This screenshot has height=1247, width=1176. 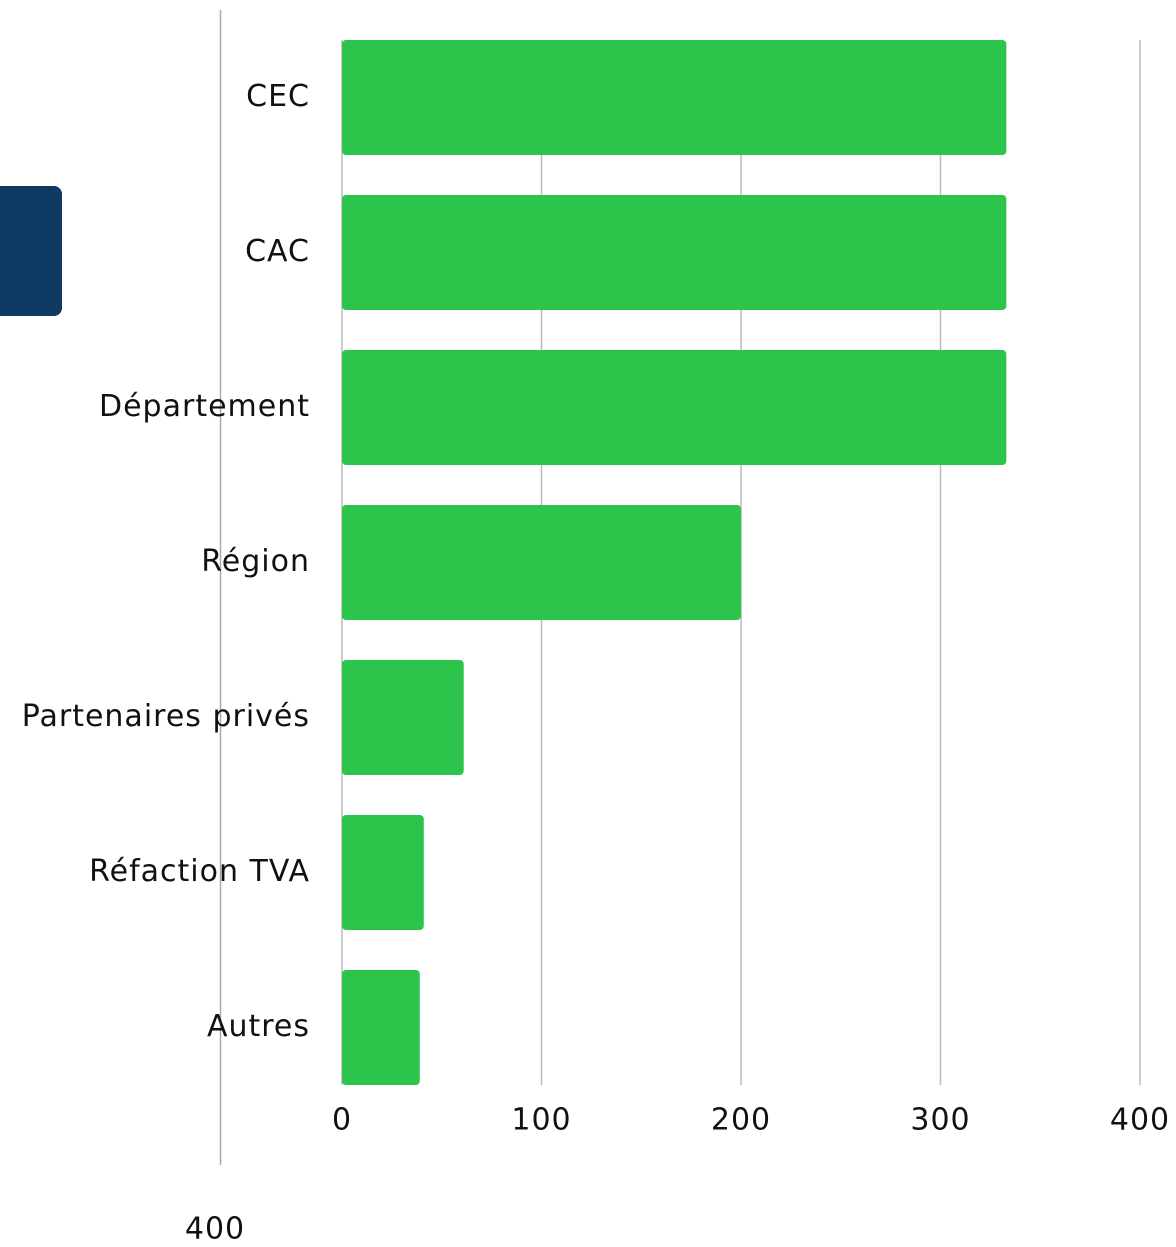 I want to click on background-panel, so click(x=31, y=251).